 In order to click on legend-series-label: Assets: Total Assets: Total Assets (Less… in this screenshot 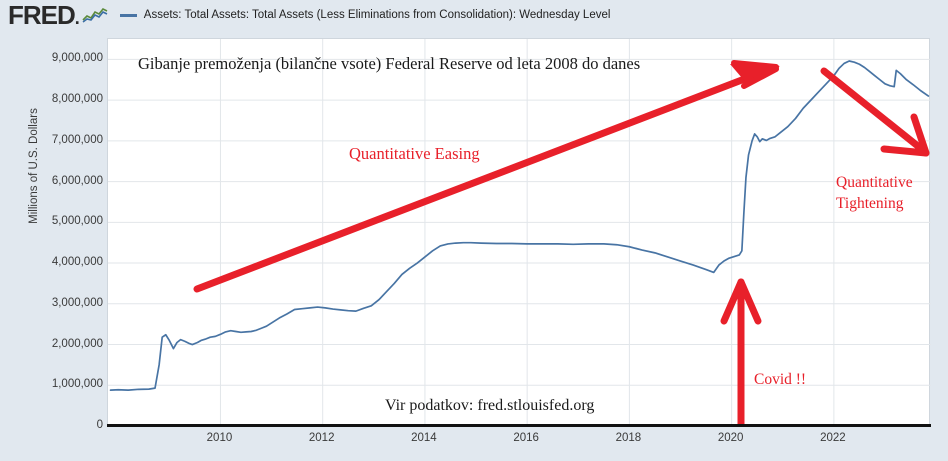, I will do `click(377, 15)`.